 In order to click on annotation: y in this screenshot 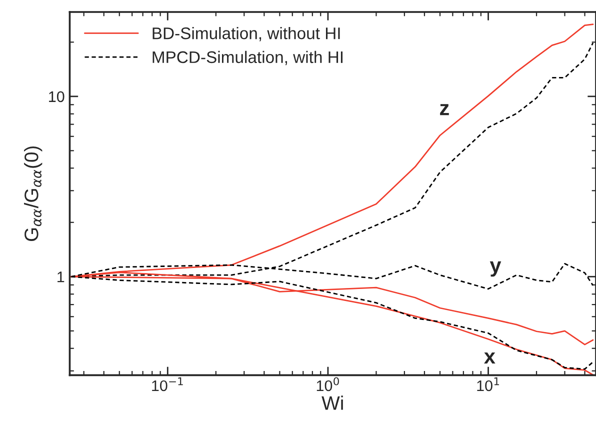, I will do `click(496, 269)`.